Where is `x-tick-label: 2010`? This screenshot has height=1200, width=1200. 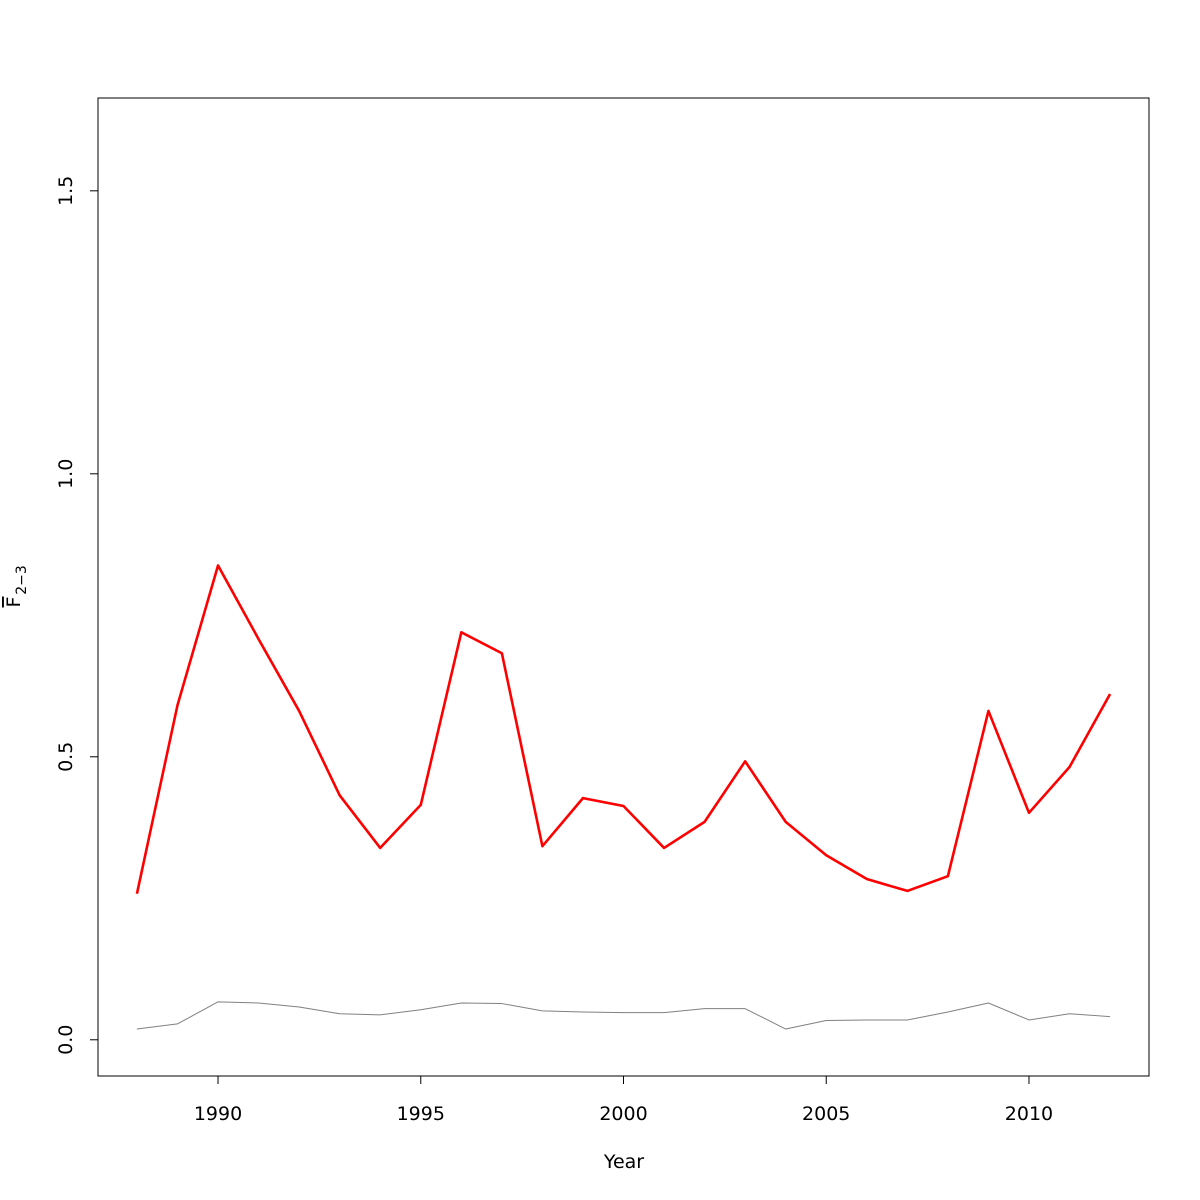
x-tick-label: 2010 is located at coordinates (1029, 1114).